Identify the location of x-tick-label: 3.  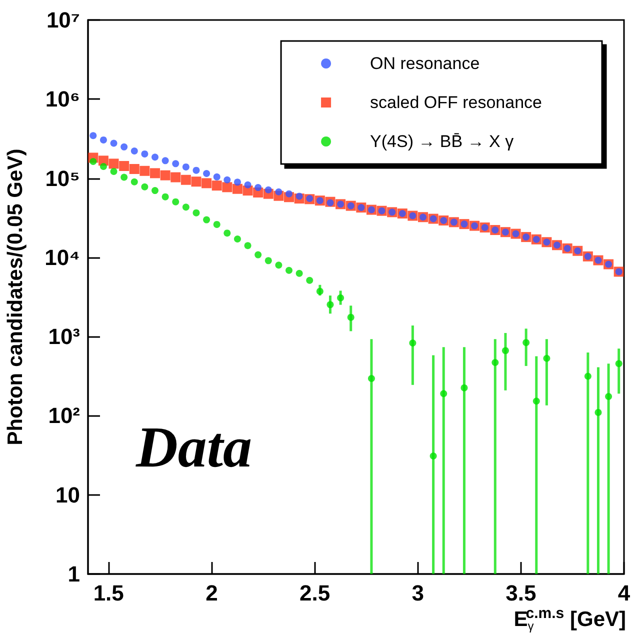
(418, 593).